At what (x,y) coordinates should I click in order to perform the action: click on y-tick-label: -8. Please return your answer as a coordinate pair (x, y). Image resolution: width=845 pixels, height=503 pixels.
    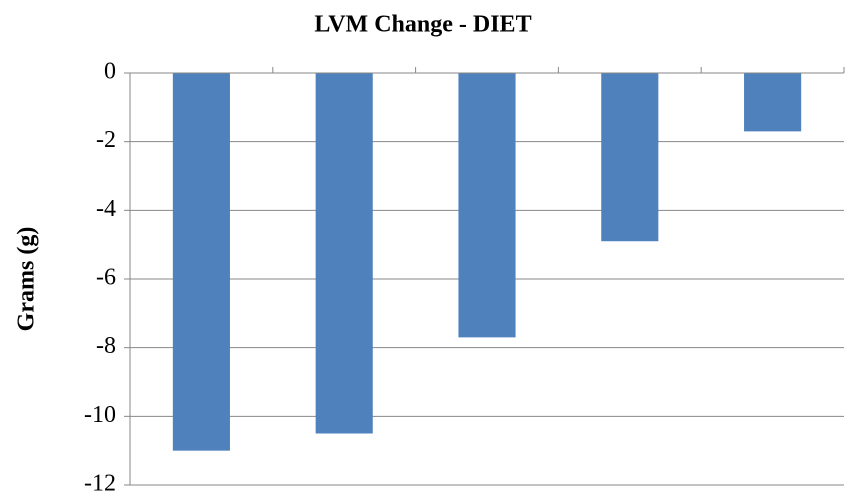
    Looking at the image, I should click on (106, 346).